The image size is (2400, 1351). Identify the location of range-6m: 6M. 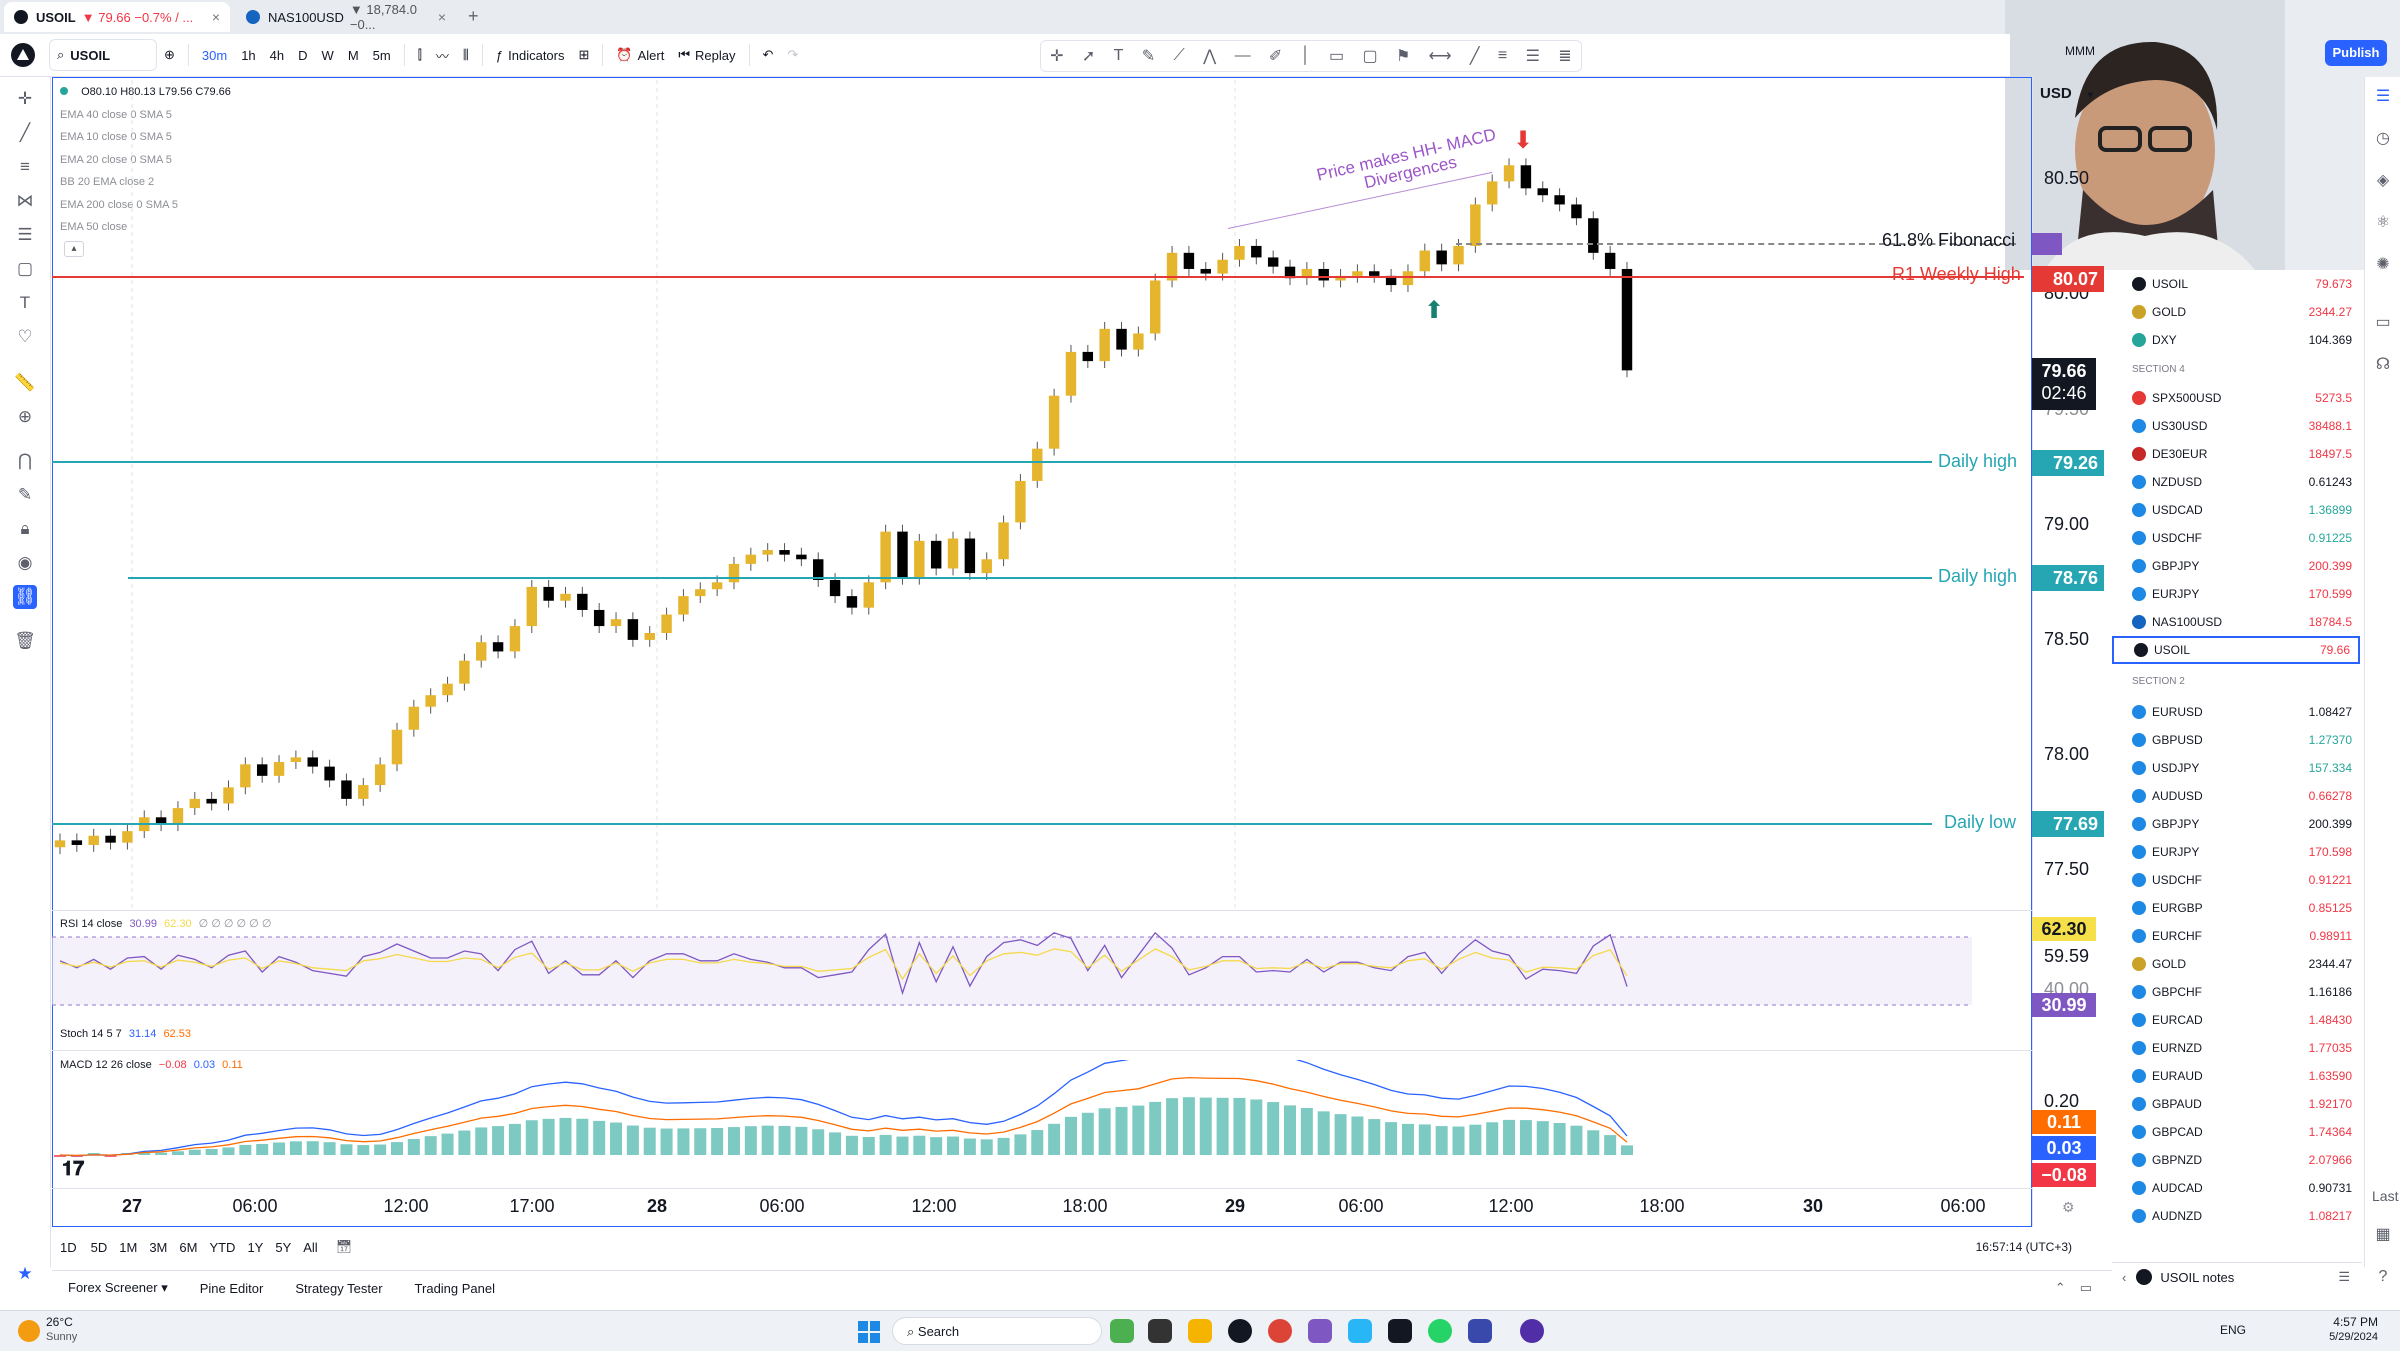
(188, 1247).